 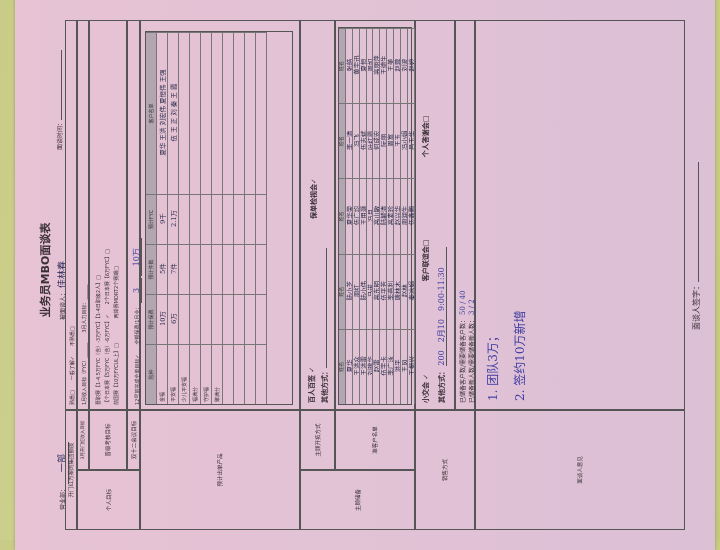 What do you see at coordinates (363, 291) in the screenshot?
I see `prospect-name: 陆小伟` at bounding box center [363, 291].